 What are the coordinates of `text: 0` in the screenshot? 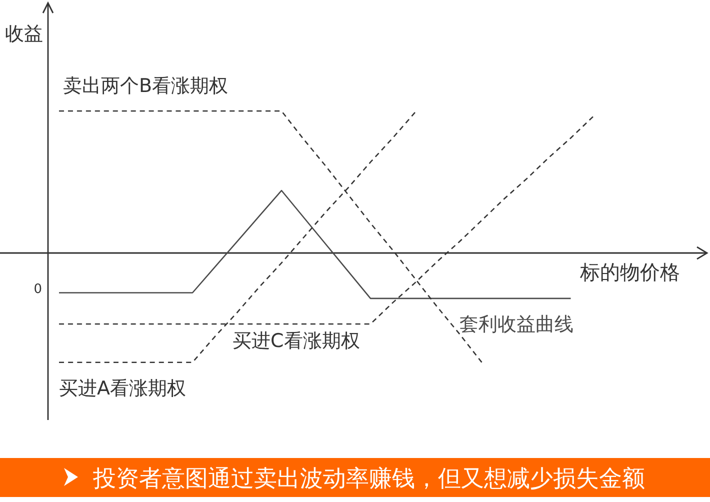 It's located at (38, 289).